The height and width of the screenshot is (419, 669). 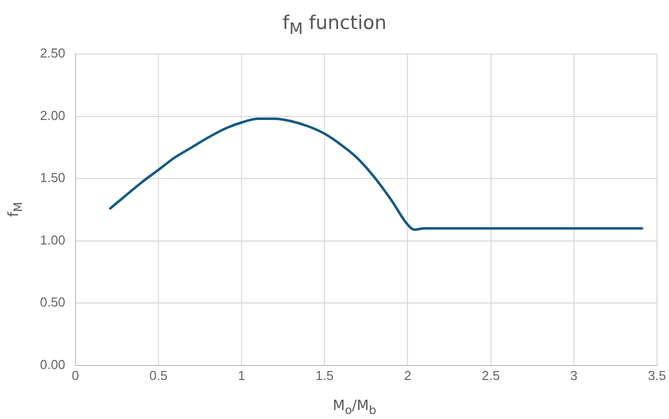 I want to click on y-tick-label: 1.50, so click(x=53, y=178).